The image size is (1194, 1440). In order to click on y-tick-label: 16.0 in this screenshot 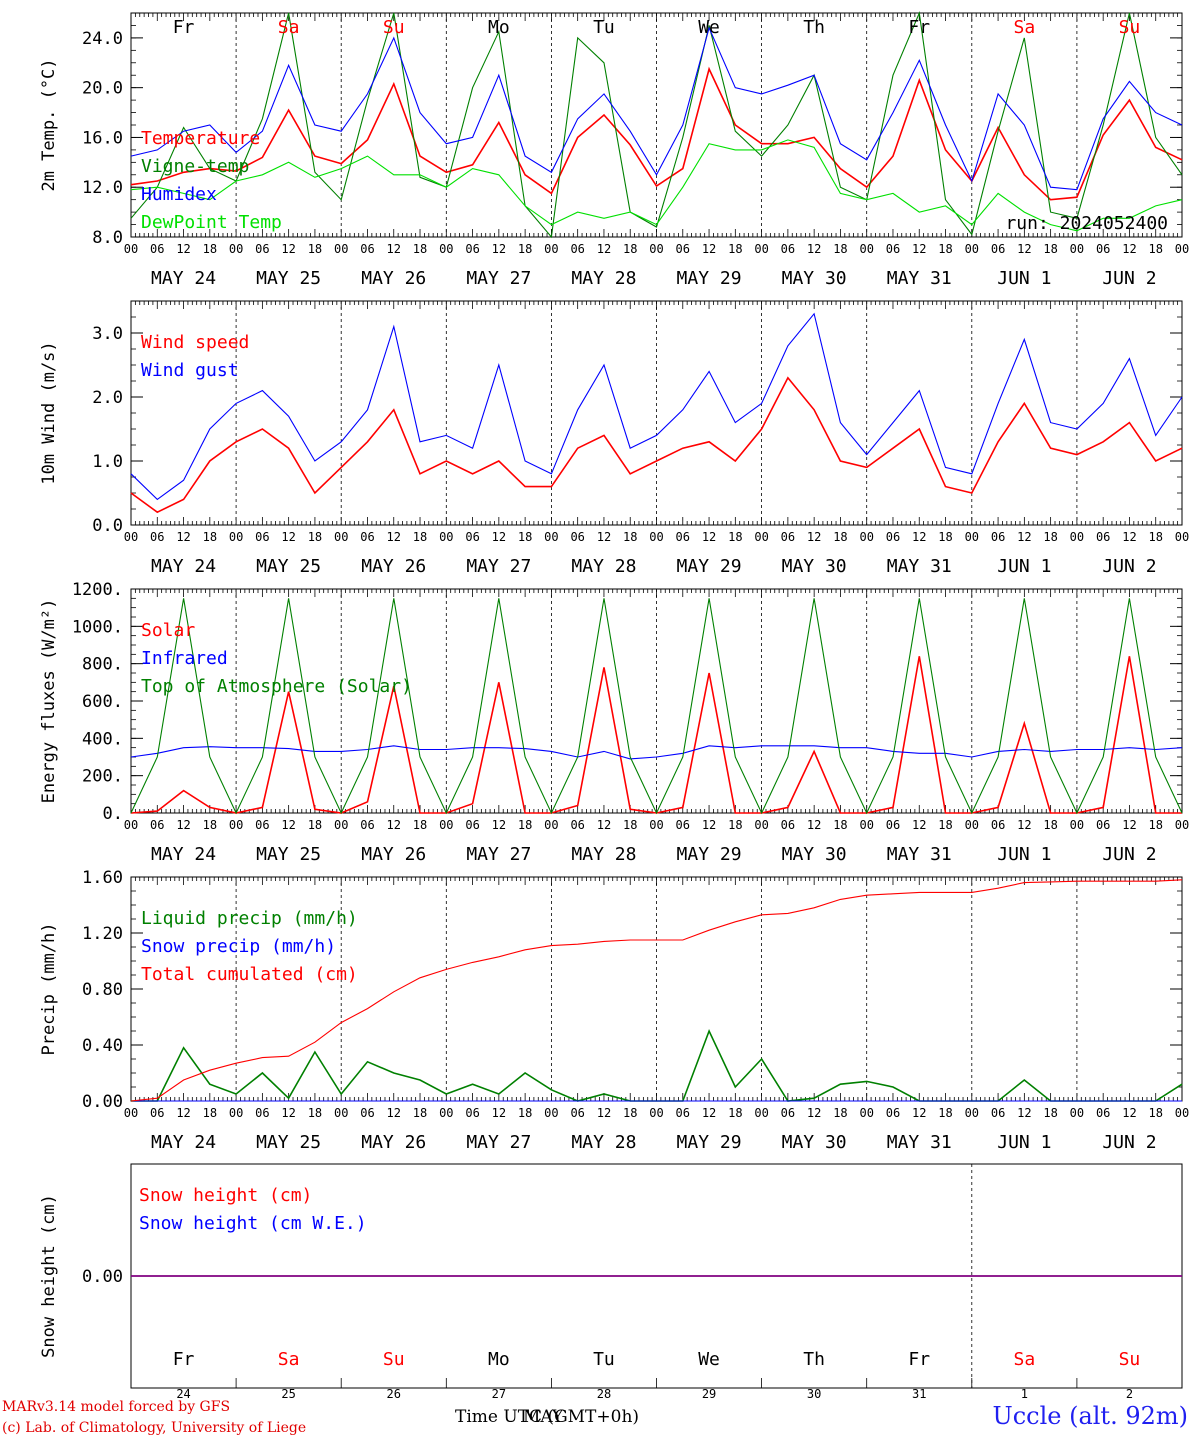, I will do `click(102, 138)`.